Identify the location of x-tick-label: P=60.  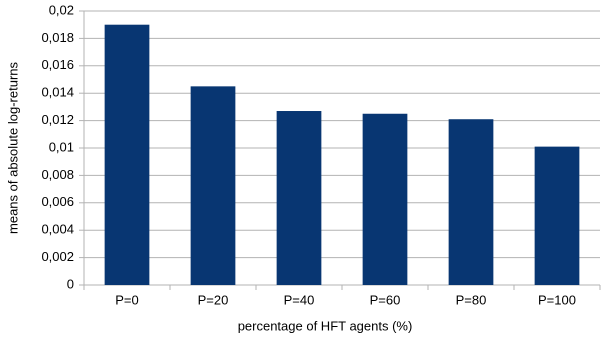
(385, 299).